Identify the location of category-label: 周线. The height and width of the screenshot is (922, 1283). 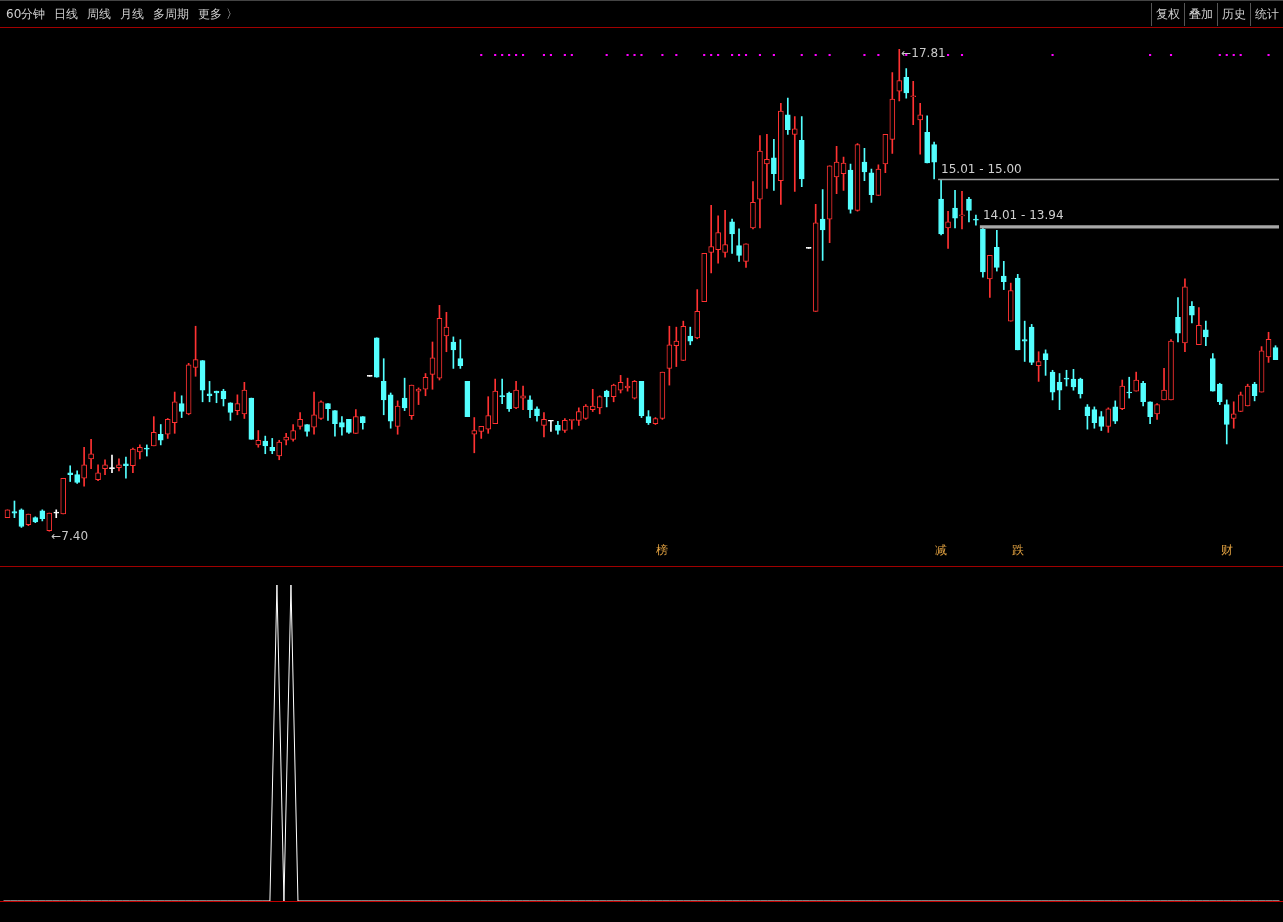
(99, 13).